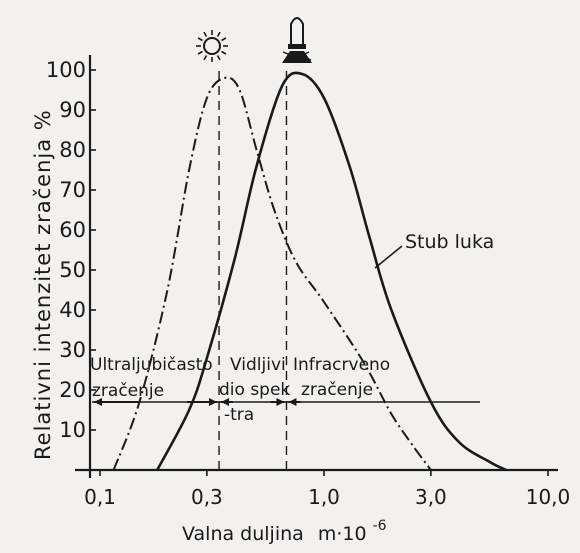 The height and width of the screenshot is (553, 580). I want to click on y-tick-label: 30, so click(72, 350).